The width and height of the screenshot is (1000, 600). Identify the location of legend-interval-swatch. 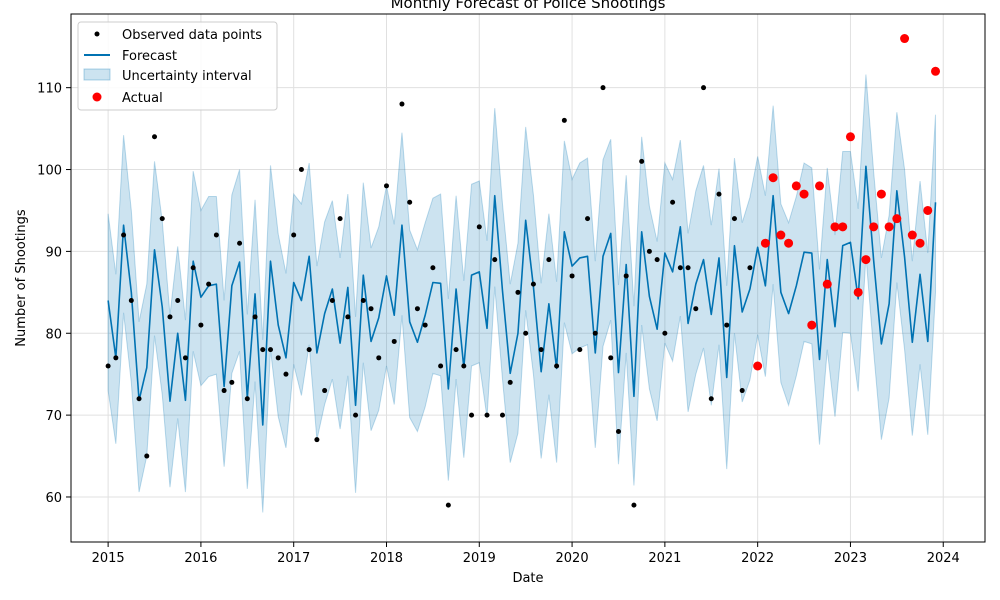
(97, 74).